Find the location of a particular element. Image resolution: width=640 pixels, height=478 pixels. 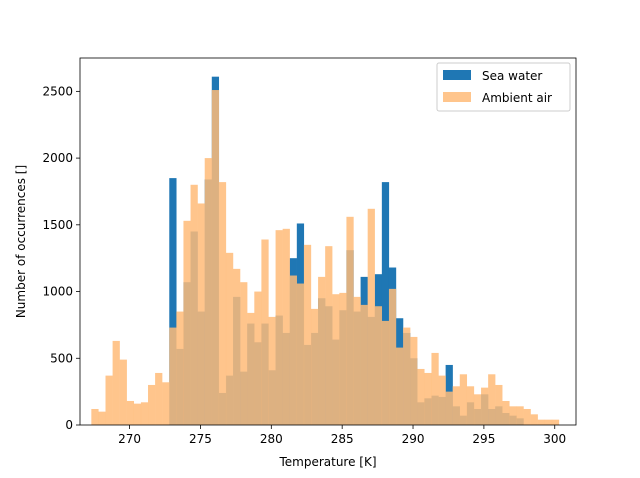

x-tick-label: 300 is located at coordinates (554, 439).